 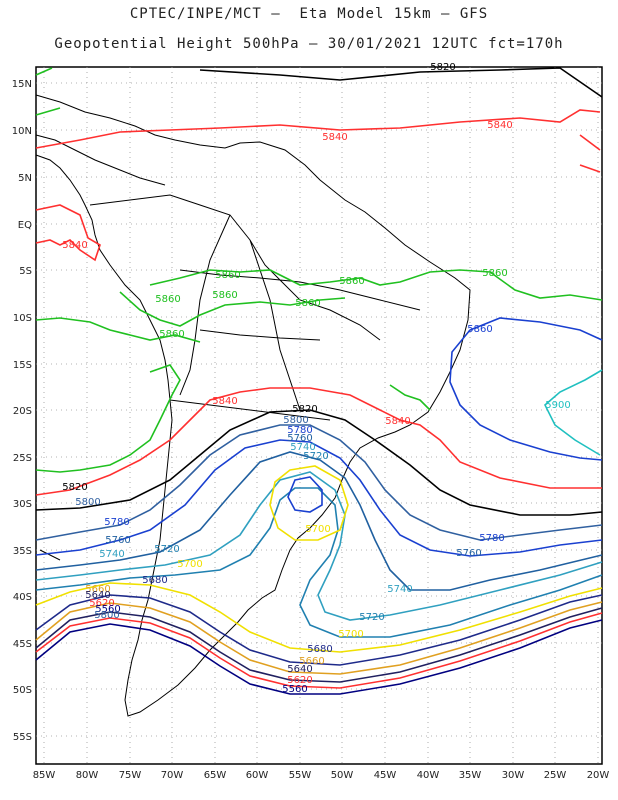 I want to click on contour-5680-low, so click(x=305, y=494).